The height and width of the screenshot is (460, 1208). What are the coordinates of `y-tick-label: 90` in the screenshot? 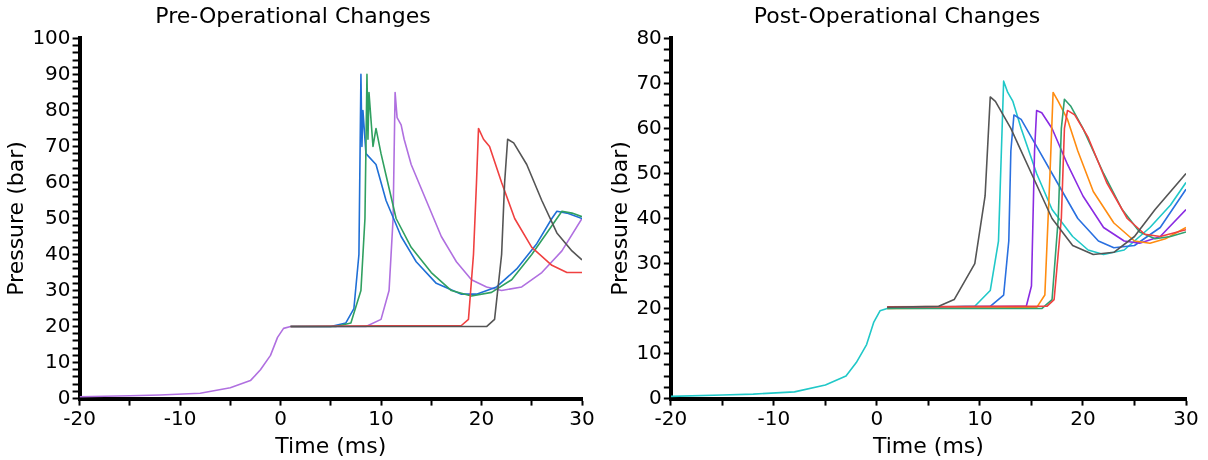 It's located at (58, 72).